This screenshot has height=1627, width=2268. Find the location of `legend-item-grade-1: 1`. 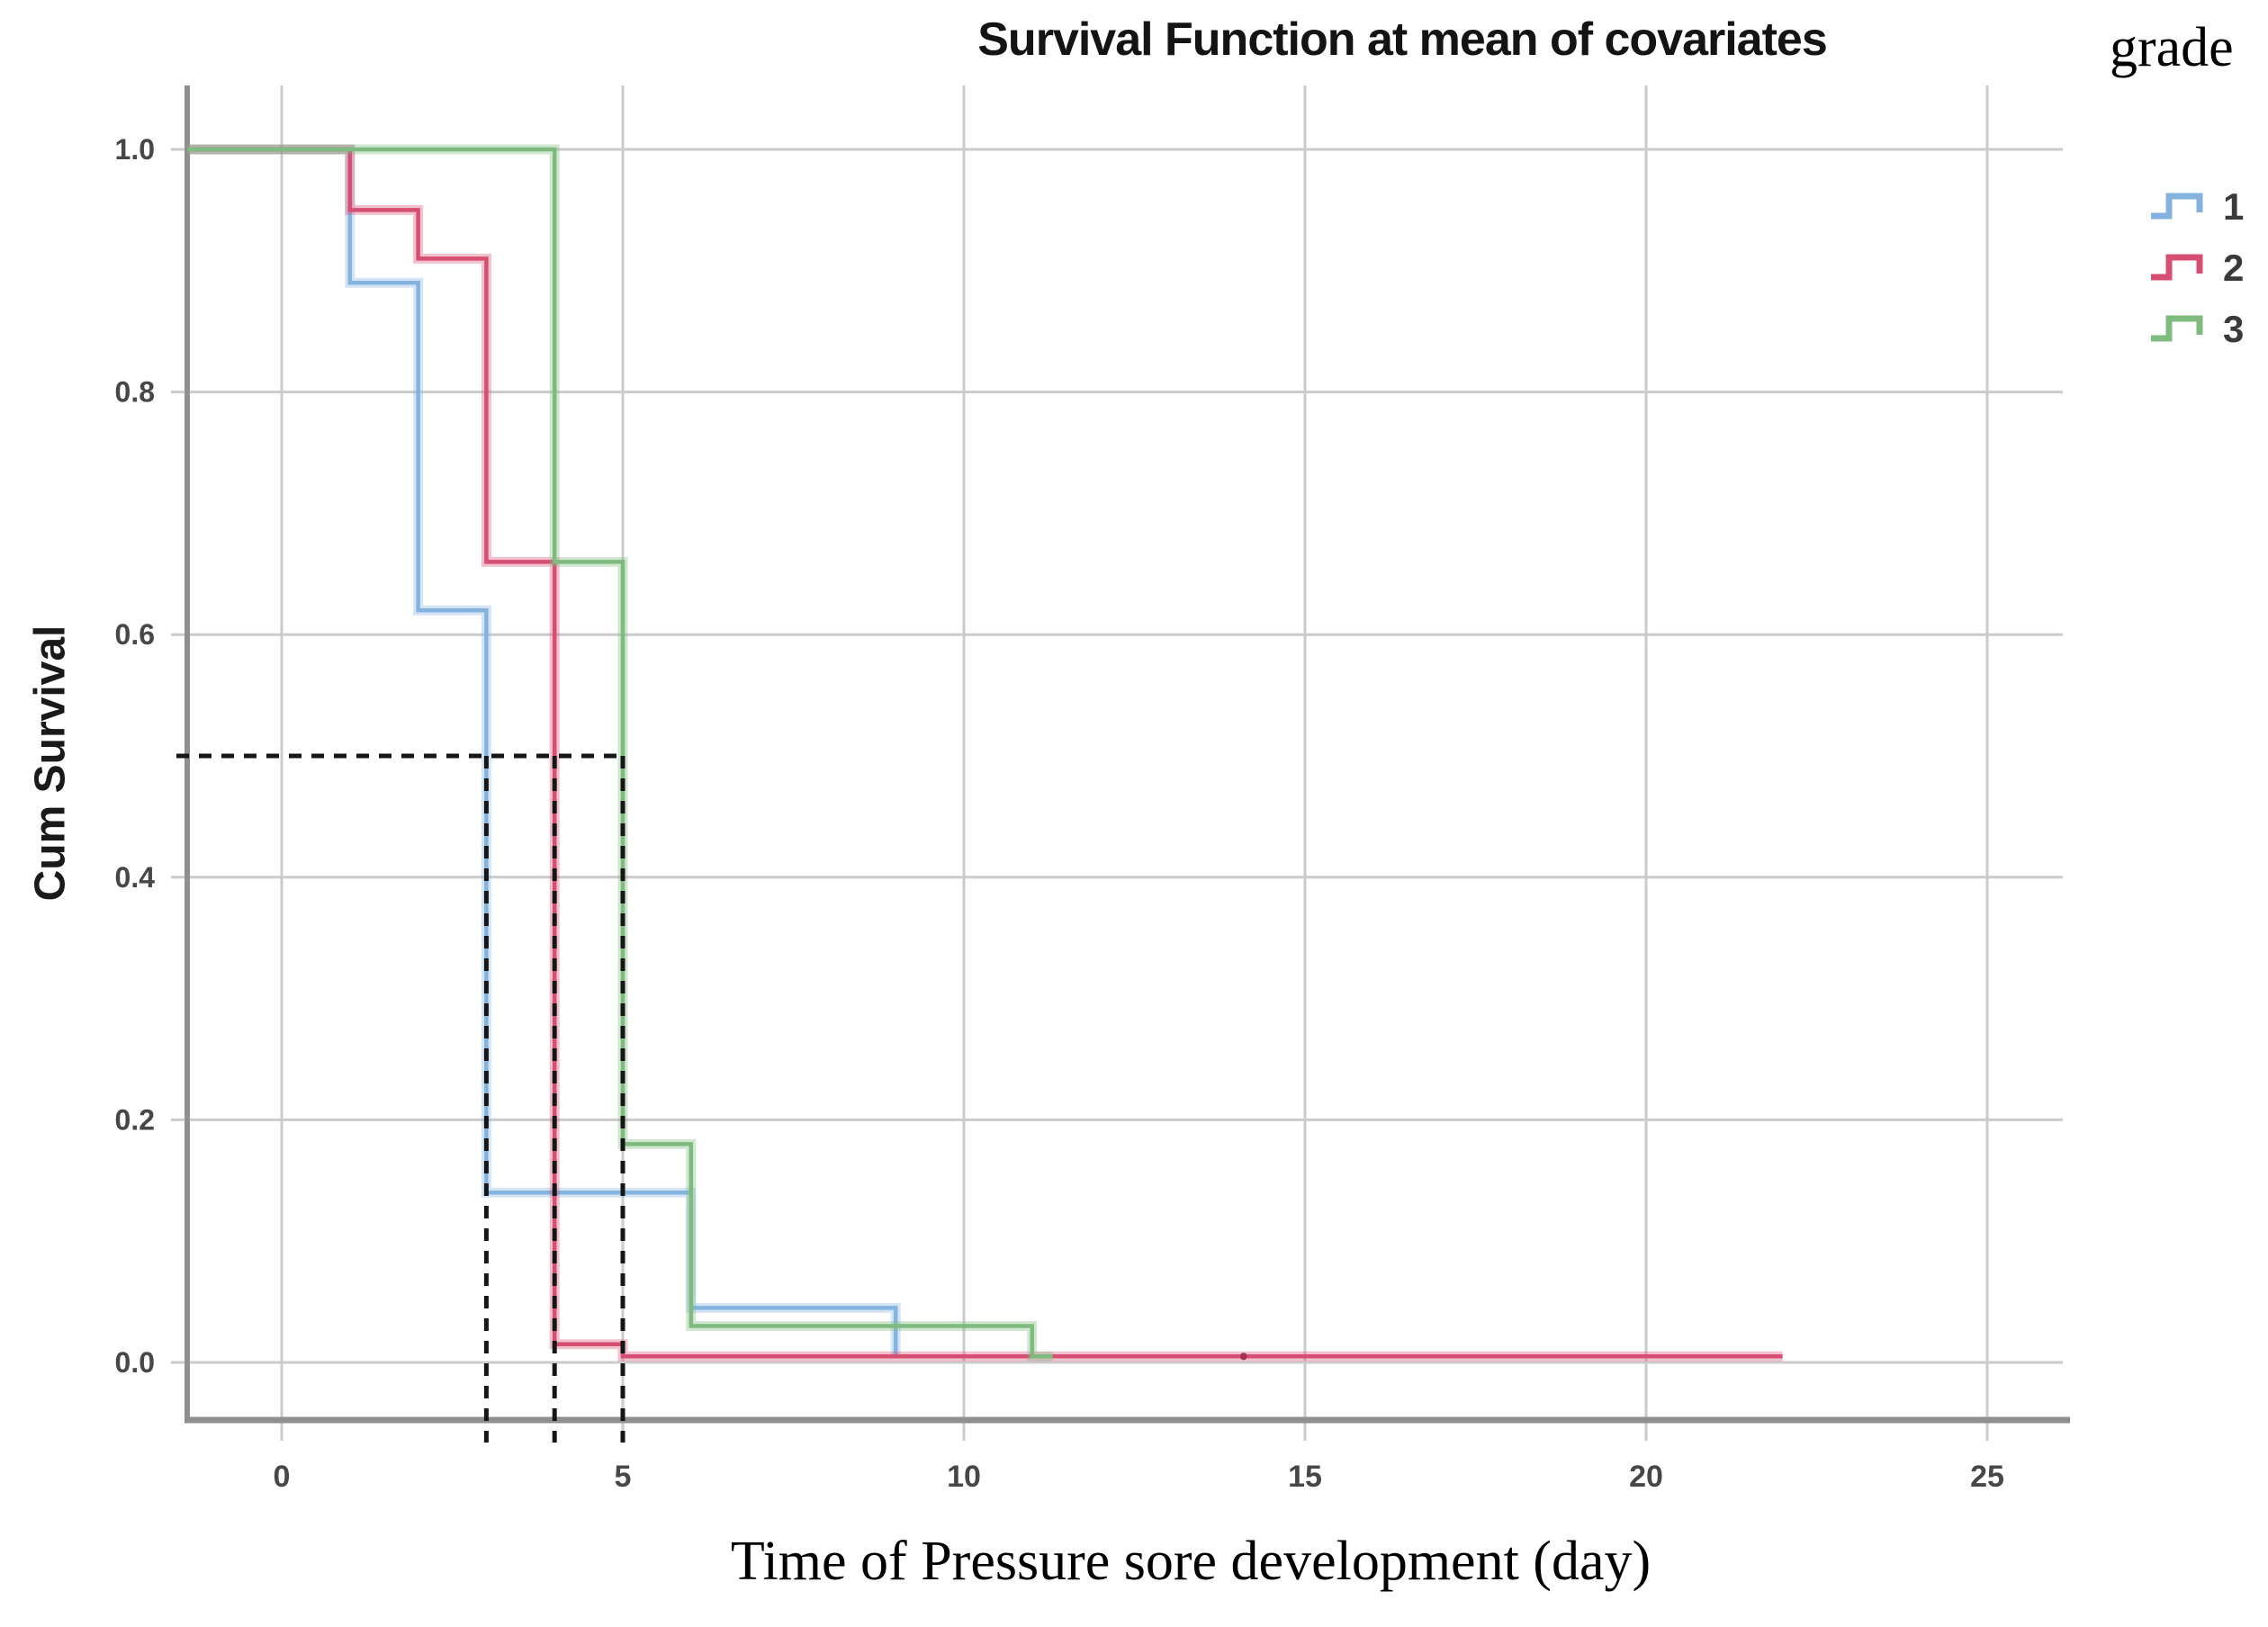

legend-item-grade-1: 1 is located at coordinates (2196, 207).